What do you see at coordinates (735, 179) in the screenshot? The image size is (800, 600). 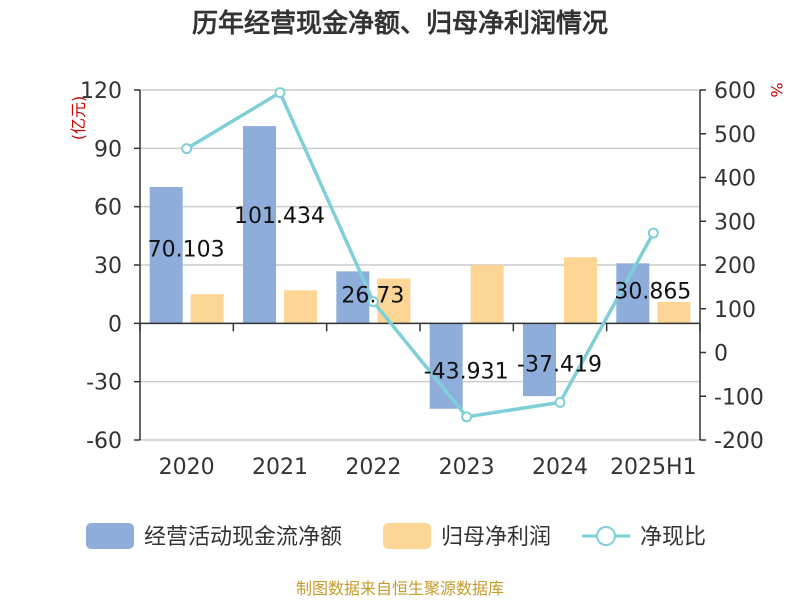 I see `right-tick-label: 400` at bounding box center [735, 179].